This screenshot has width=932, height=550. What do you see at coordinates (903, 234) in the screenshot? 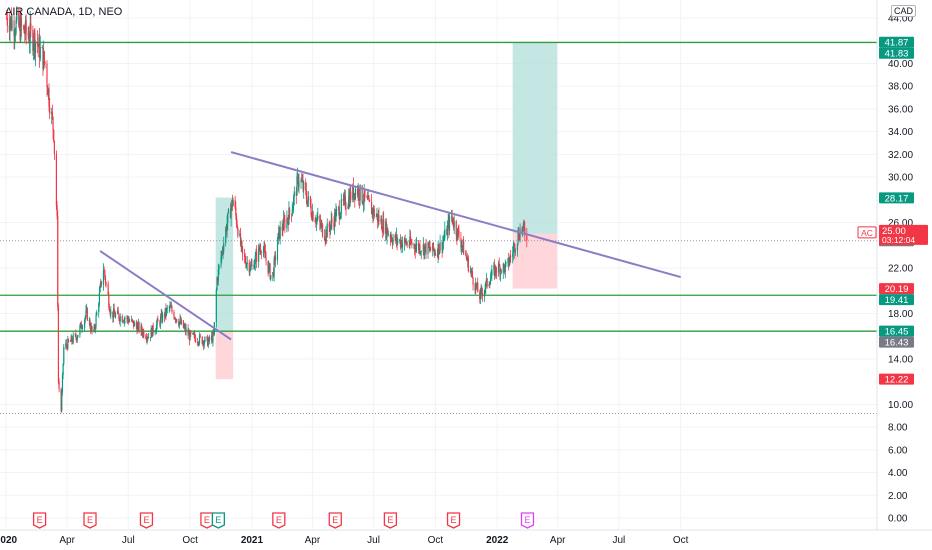
I see `last-price-tag` at bounding box center [903, 234].